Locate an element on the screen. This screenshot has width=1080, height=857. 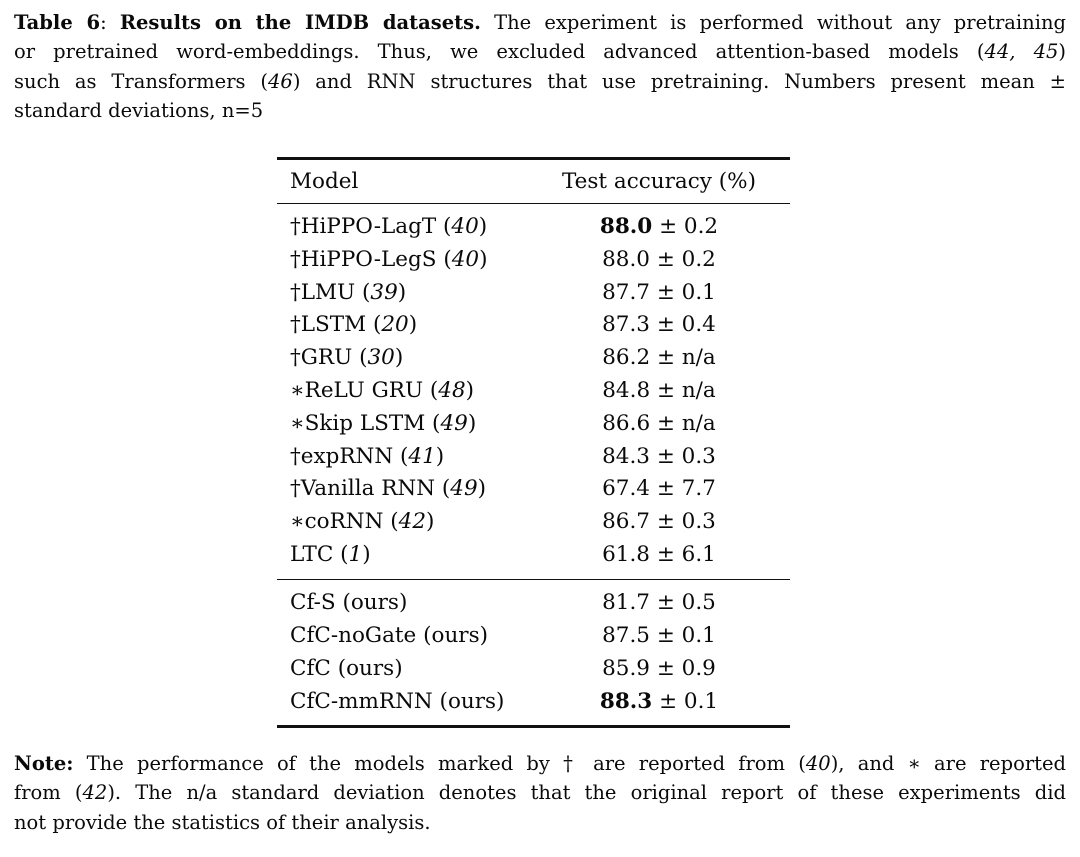
accuracy-cell: 87.5 ± 0.1 is located at coordinates (659, 636).